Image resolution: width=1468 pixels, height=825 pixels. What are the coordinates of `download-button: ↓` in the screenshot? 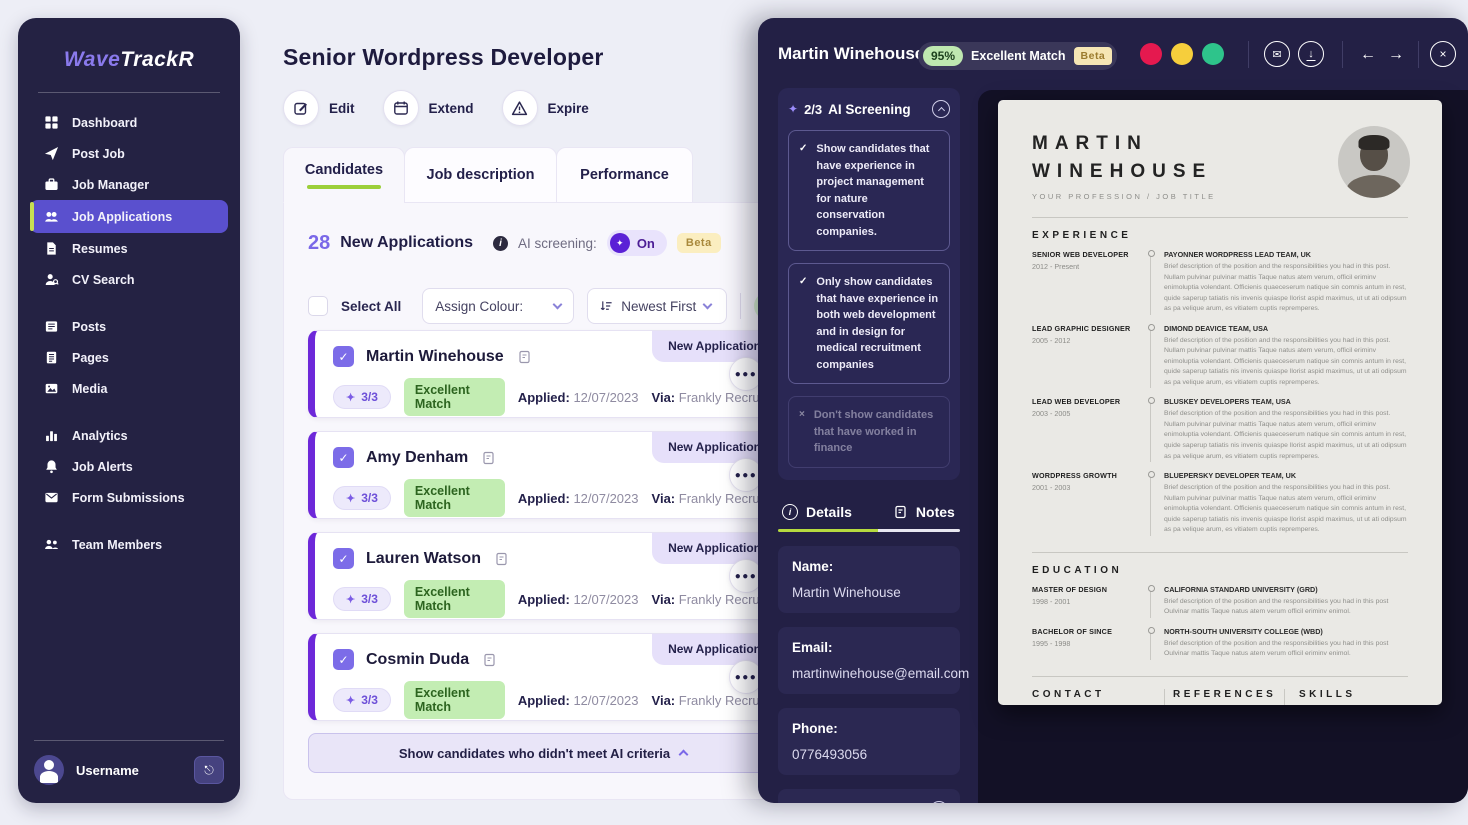 It's located at (1311, 54).